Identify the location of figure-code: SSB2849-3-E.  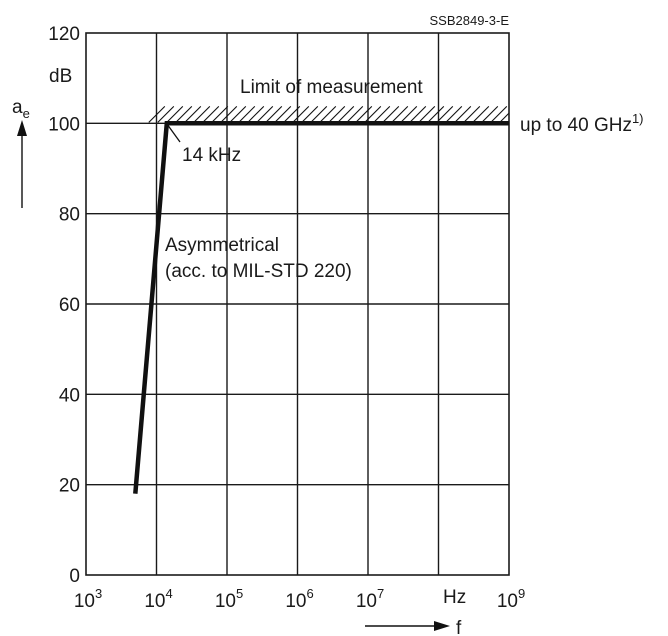
(470, 20).